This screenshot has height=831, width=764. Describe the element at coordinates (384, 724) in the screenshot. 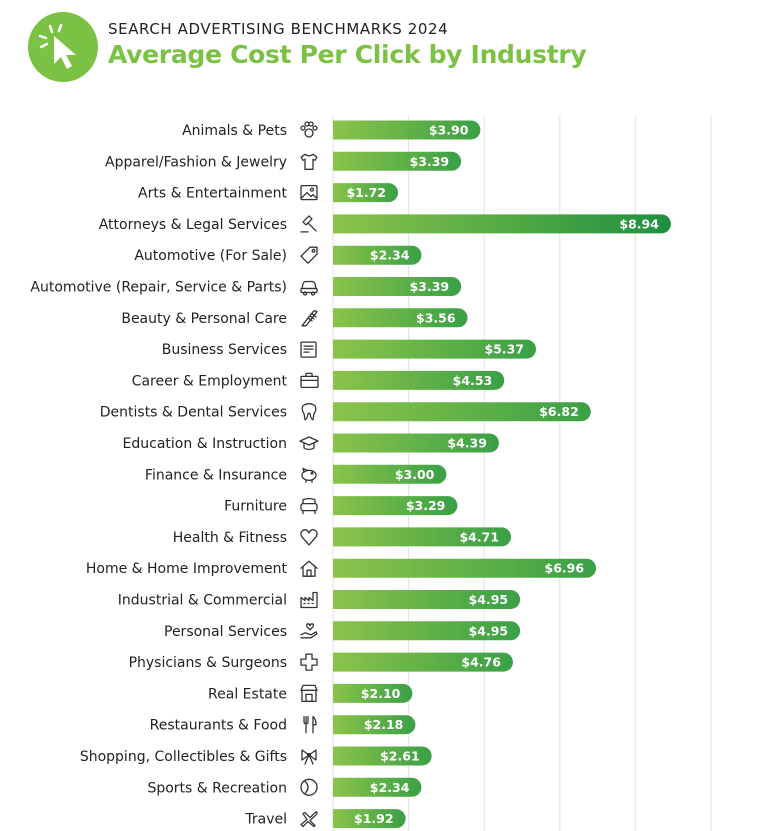

I see `value-label: $2.18` at that location.